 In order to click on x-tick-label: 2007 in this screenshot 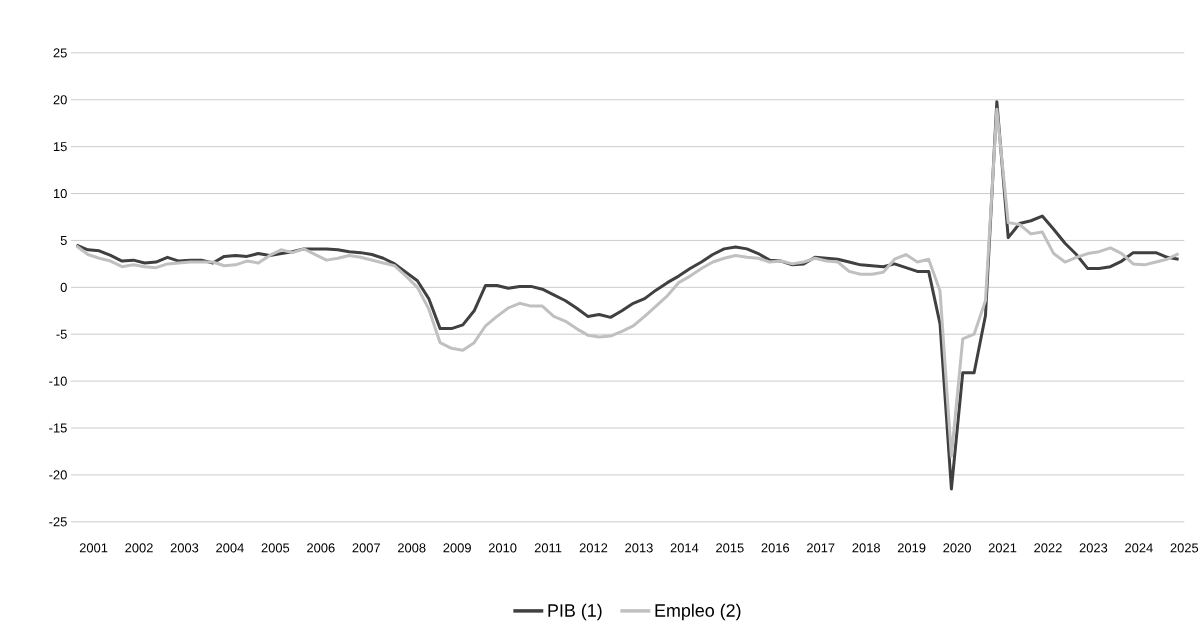, I will do `click(366, 548)`.